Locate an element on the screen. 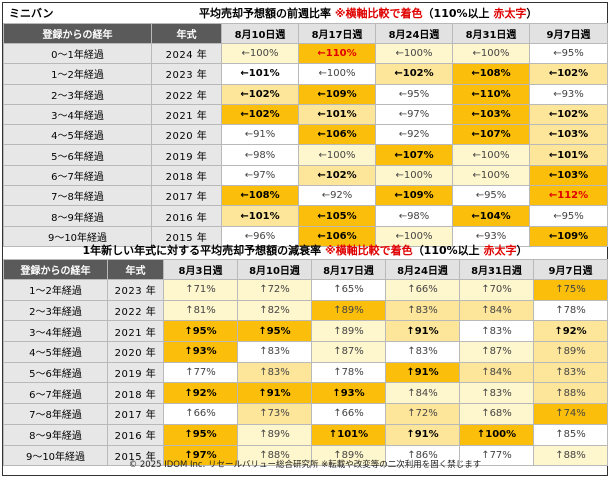 Image resolution: width=612 pixels, height=480 pixels. table1-header-5: 8月31日週 is located at coordinates (491, 33).